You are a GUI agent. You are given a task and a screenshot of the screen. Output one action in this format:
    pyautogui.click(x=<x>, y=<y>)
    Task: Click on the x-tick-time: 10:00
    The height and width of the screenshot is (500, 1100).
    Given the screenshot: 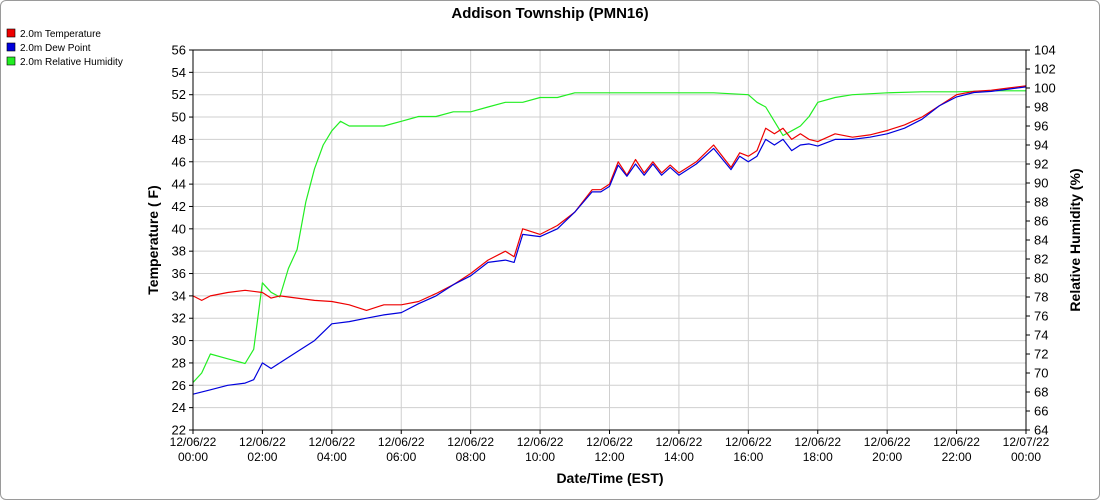 What is the action you would take?
    pyautogui.click(x=540, y=457)
    